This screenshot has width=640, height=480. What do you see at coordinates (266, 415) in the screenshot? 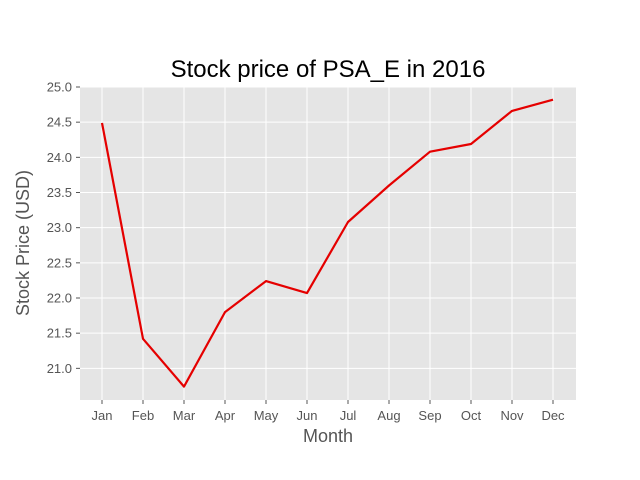
I see `x-tick-label-may: May` at bounding box center [266, 415].